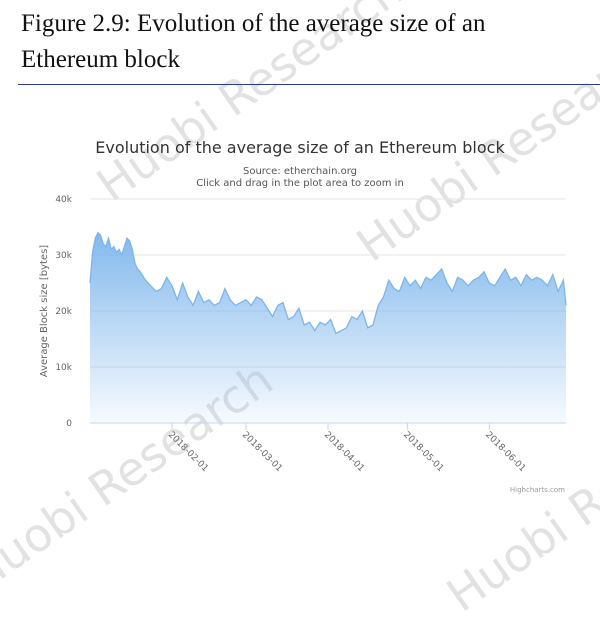 Image resolution: width=600 pixels, height=622 pixels. What do you see at coordinates (63, 256) in the screenshot?
I see `y-tick-label: 30k` at bounding box center [63, 256].